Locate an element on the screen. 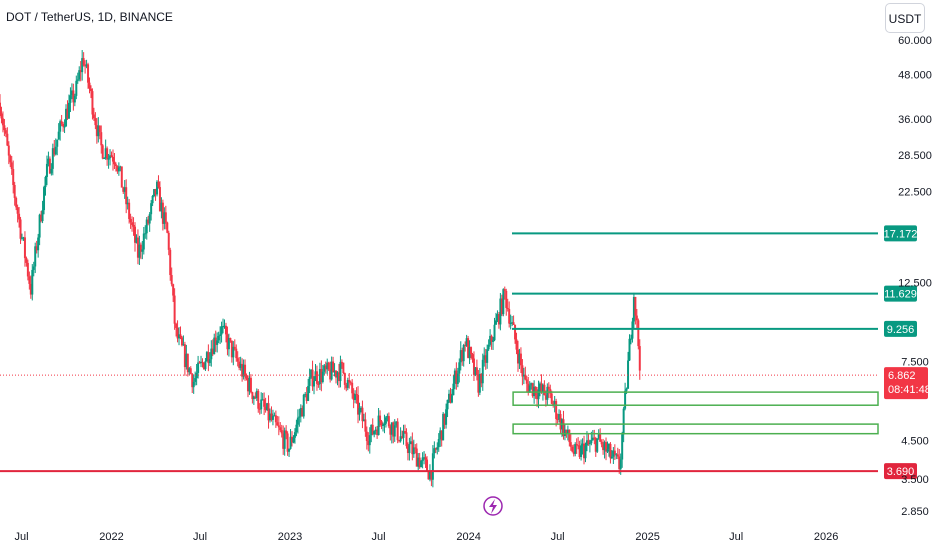 Image resolution: width=932 pixels, height=550 pixels. support-badge-label: 3.690 is located at coordinates (901, 472).